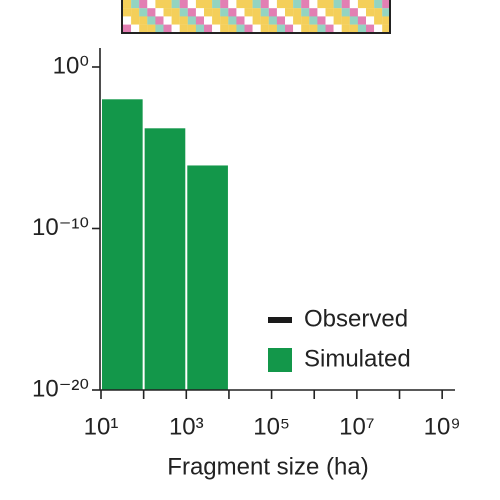 This screenshot has width=500, height=500. Describe the element at coordinates (356, 426) in the screenshot. I see `x-tick-label: 10⁷` at that location.